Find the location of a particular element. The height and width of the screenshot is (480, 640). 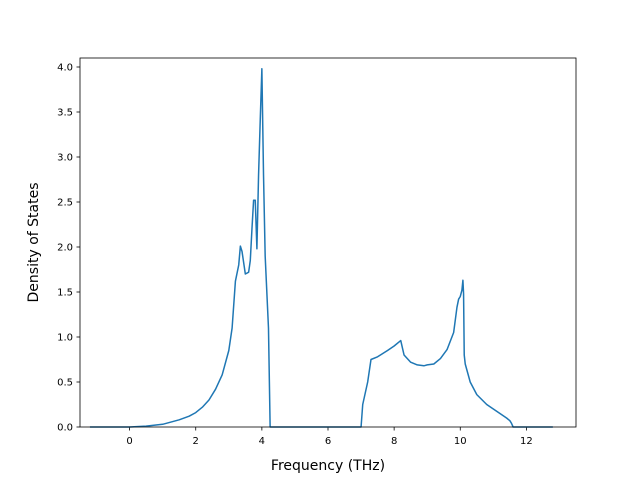

y-tick-label: 0.5 is located at coordinates (65, 383).